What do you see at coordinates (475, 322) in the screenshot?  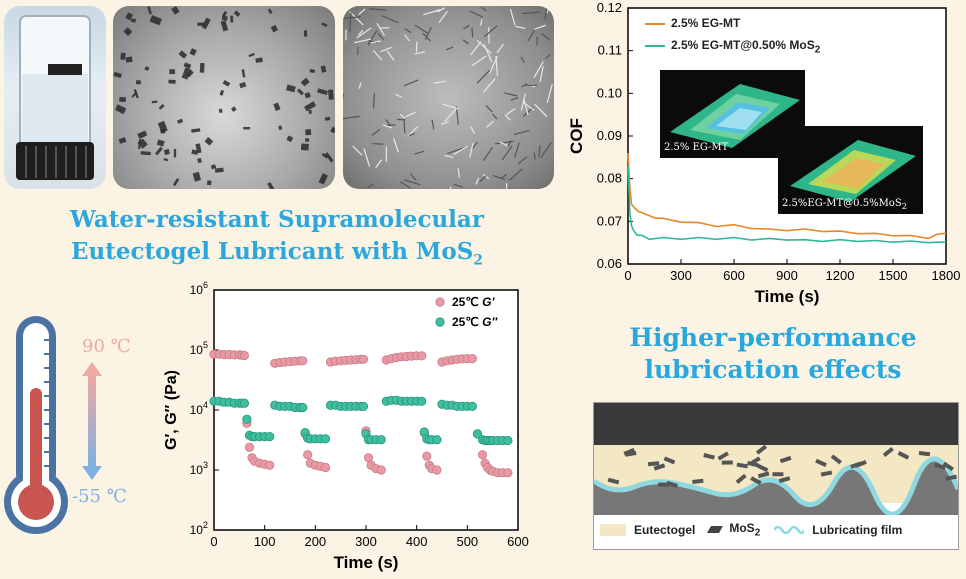 I see `legend-label: 25℃ G″` at bounding box center [475, 322].